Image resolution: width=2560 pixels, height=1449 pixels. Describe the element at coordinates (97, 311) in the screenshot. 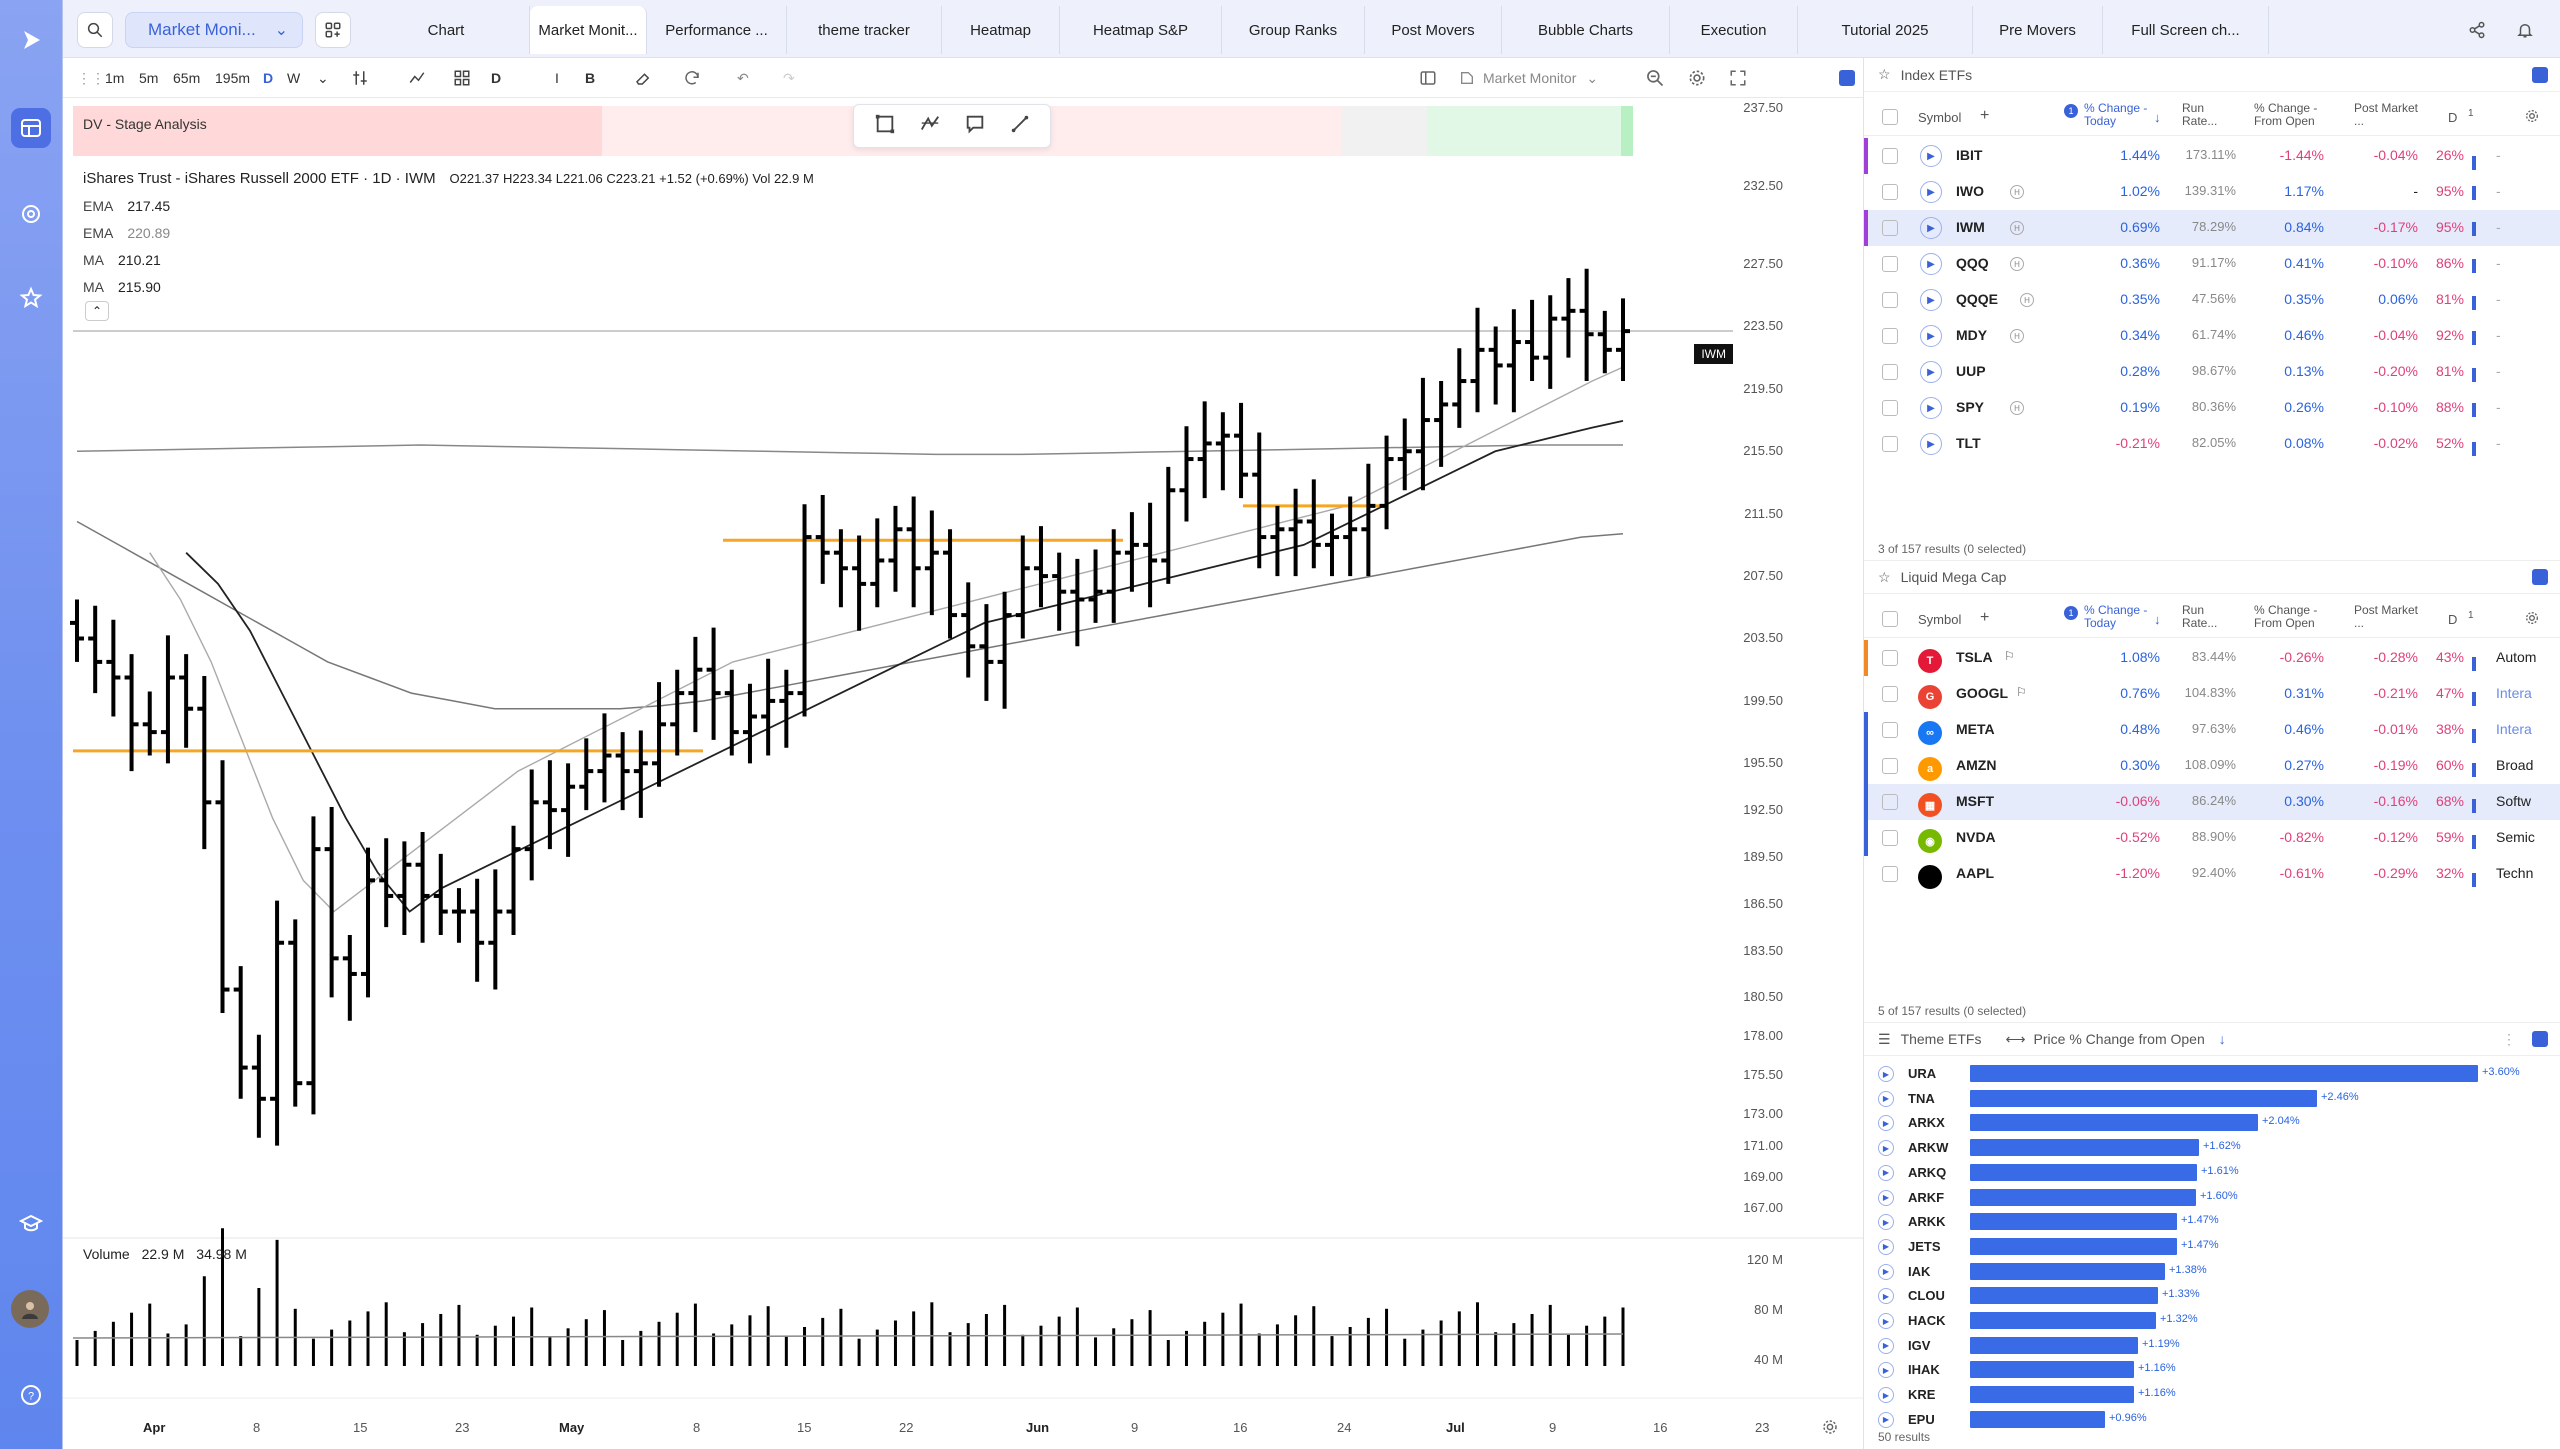

I see `collapse-legend-button: ⌃` at that location.